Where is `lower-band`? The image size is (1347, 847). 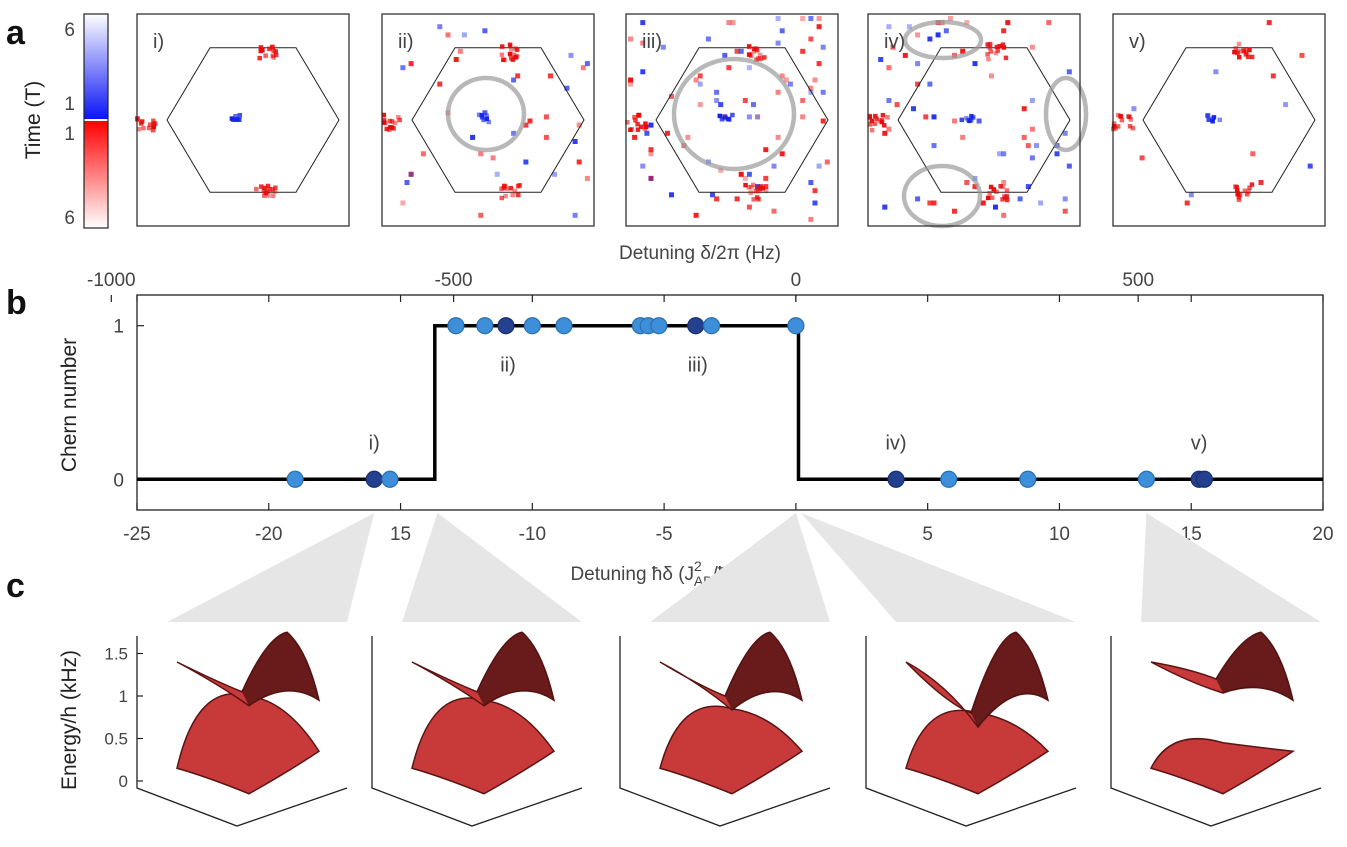
lower-band is located at coordinates (483, 746).